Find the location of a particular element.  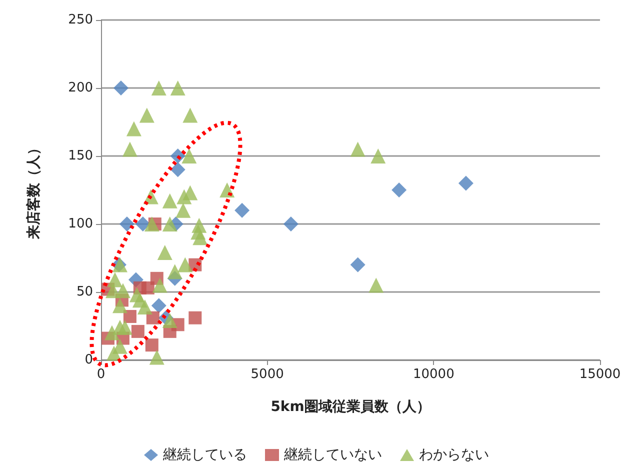

x-tick-label: 0 is located at coordinates (101, 374).